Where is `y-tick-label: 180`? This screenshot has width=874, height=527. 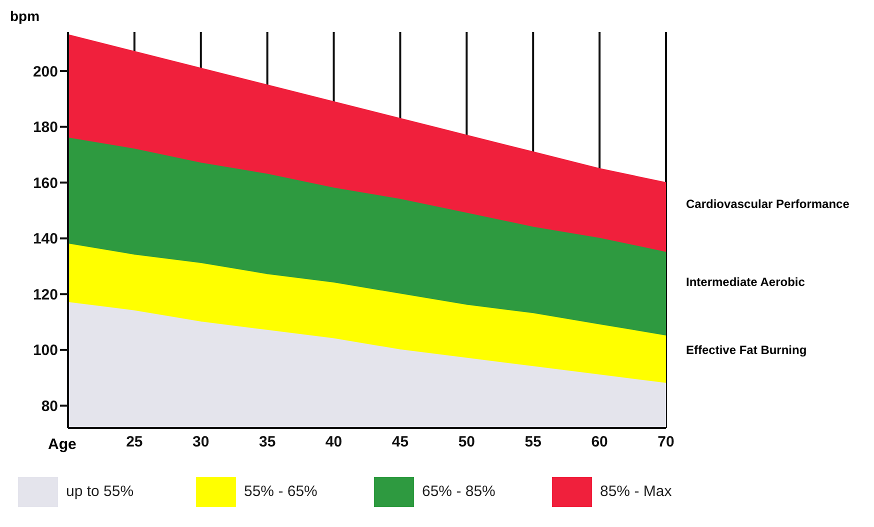 y-tick-label: 180 is located at coordinates (45, 127).